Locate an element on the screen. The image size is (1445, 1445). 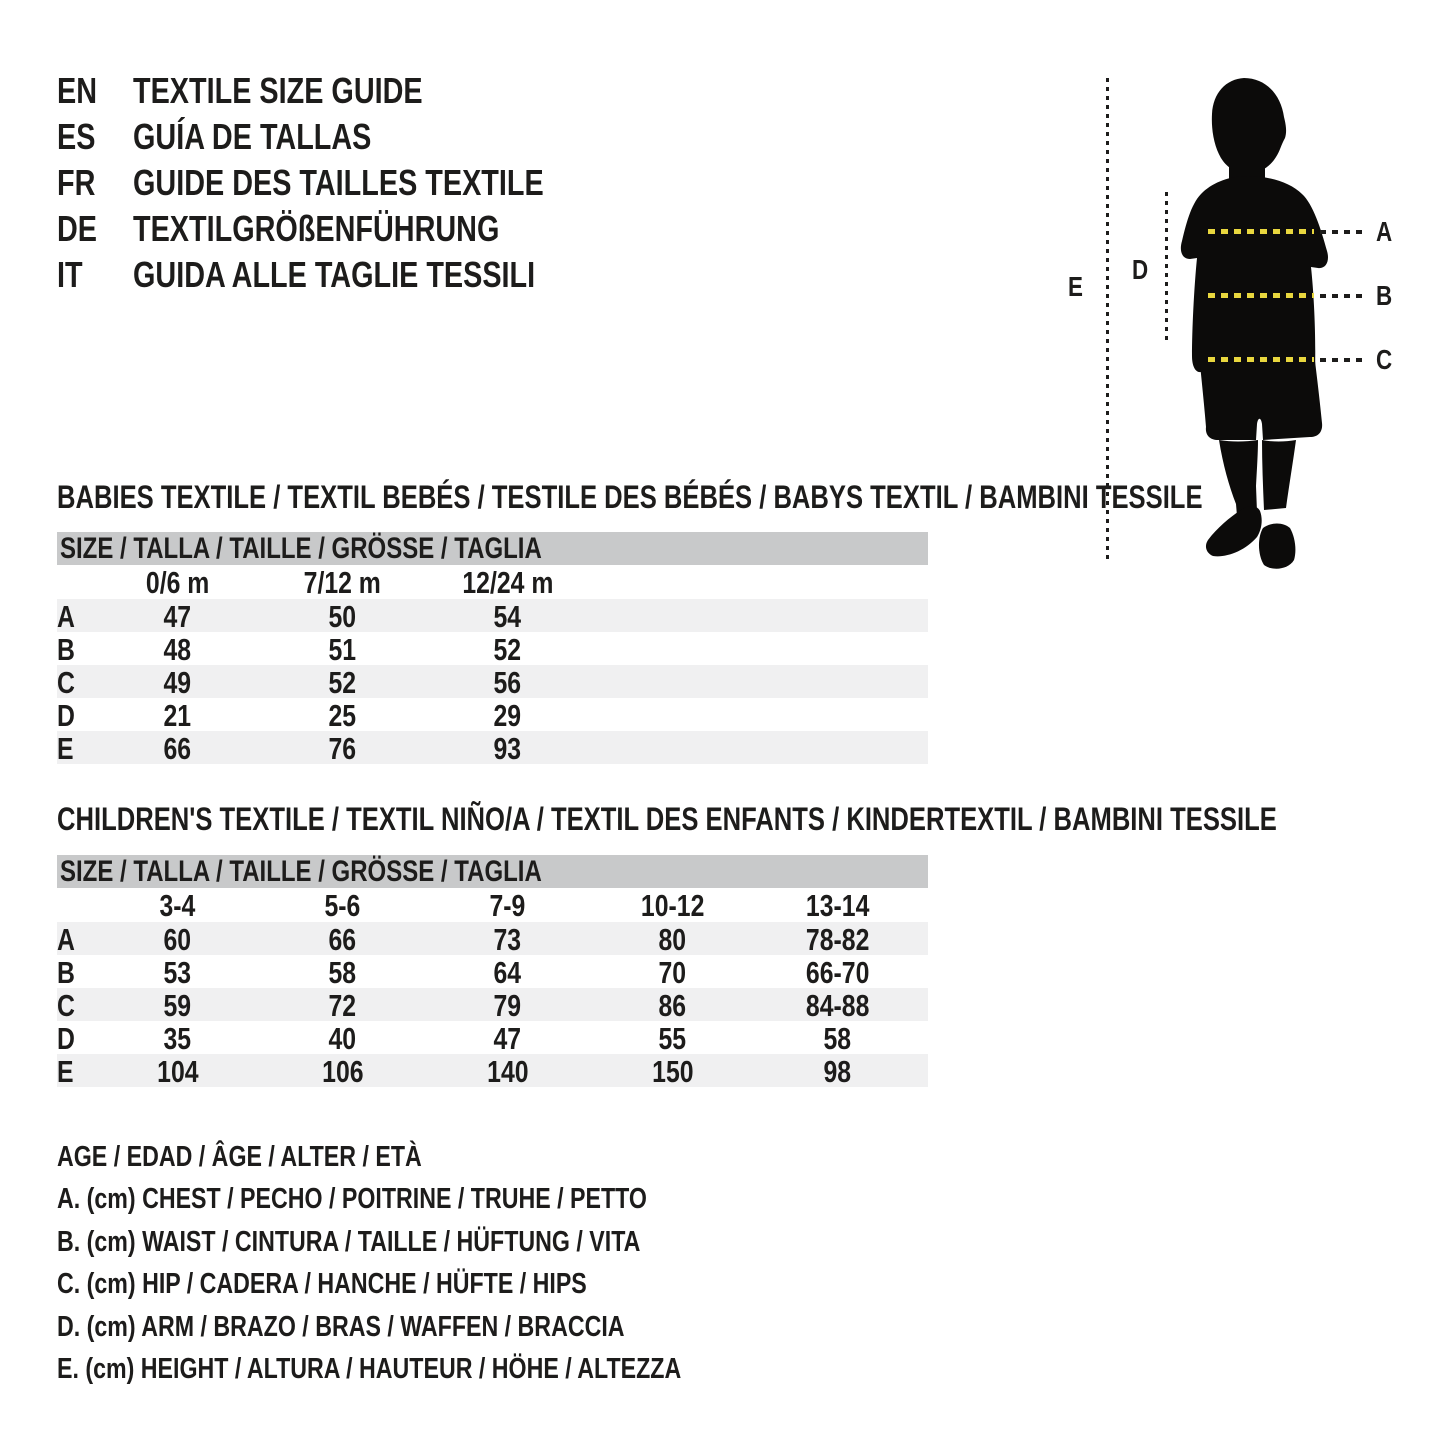
measure-value: 53 is located at coordinates (177, 972).